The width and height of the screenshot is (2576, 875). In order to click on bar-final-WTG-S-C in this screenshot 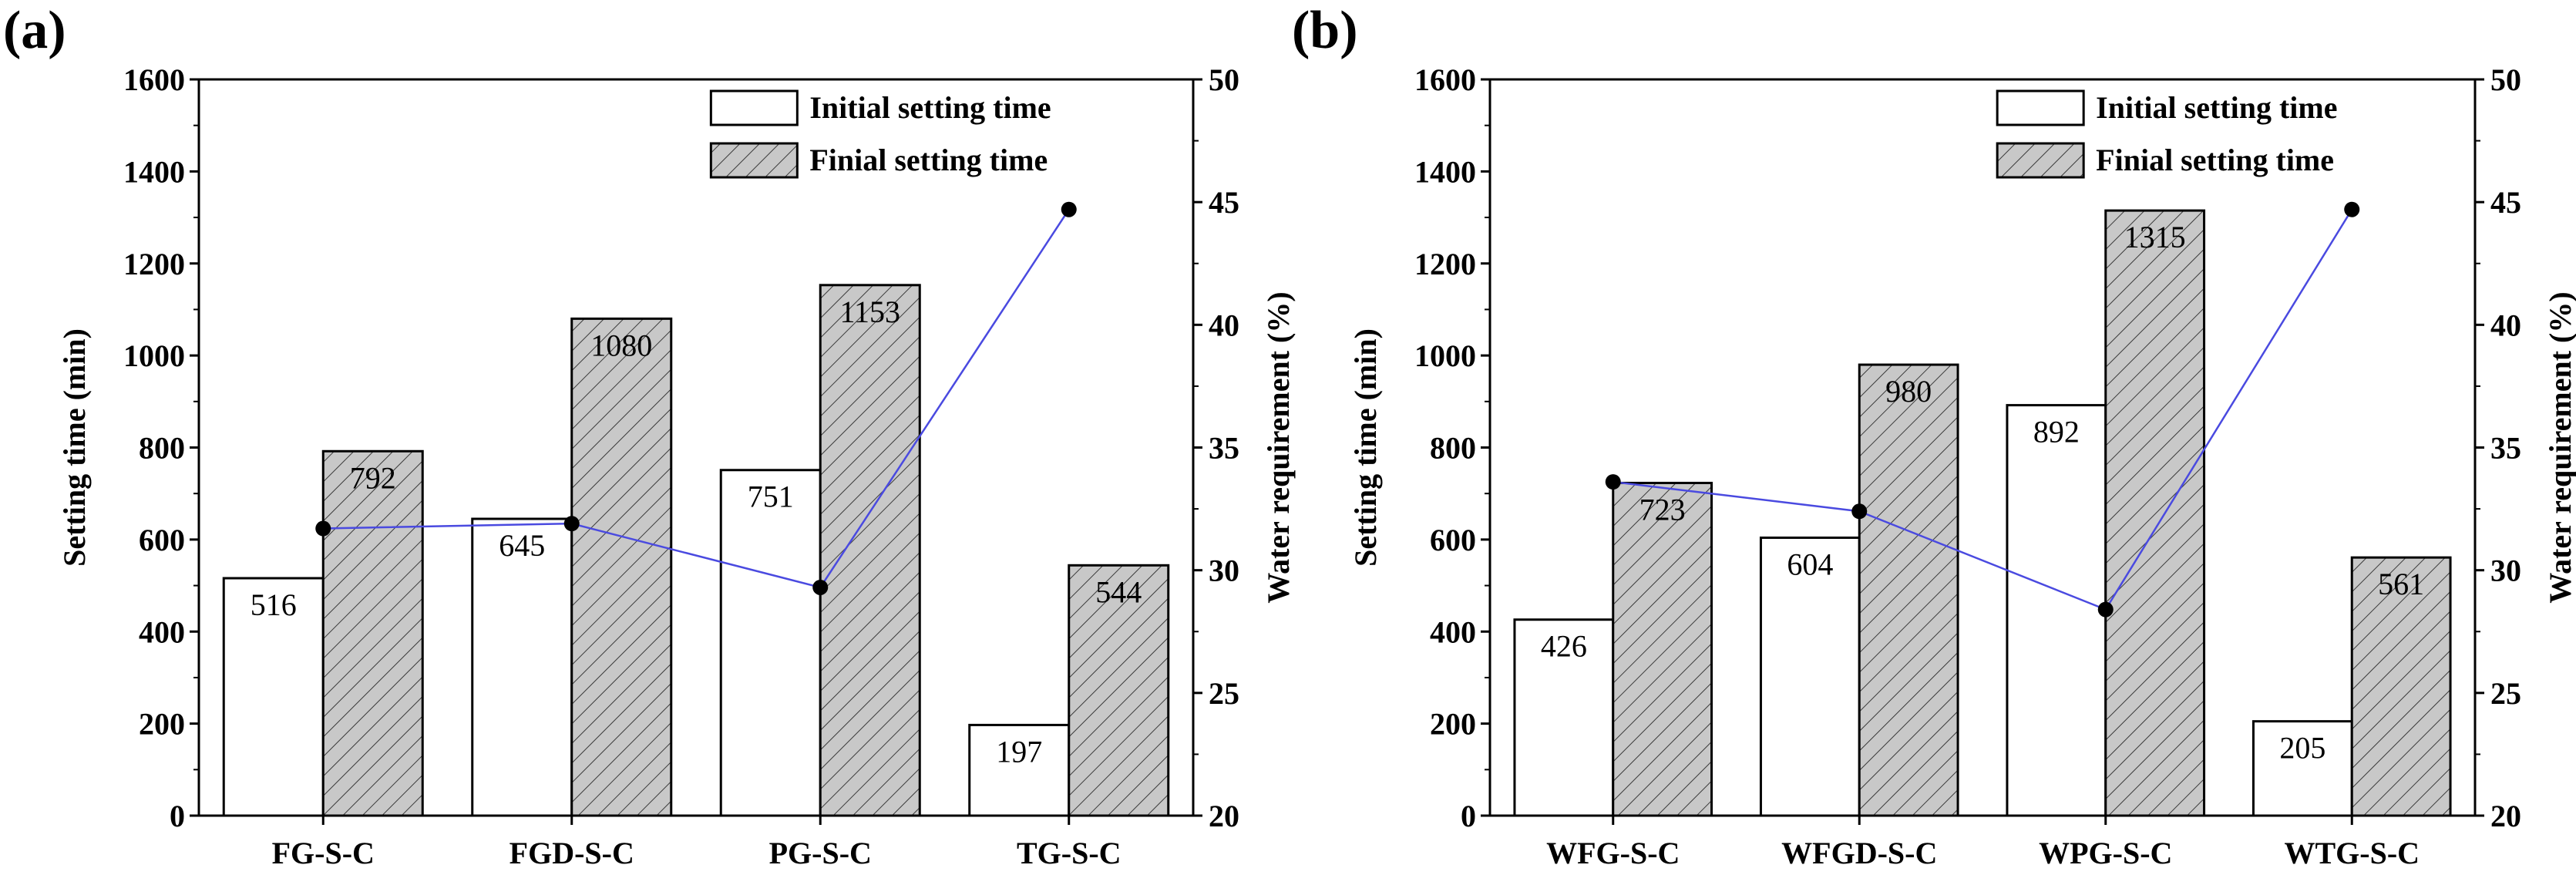, I will do `click(2401, 686)`.